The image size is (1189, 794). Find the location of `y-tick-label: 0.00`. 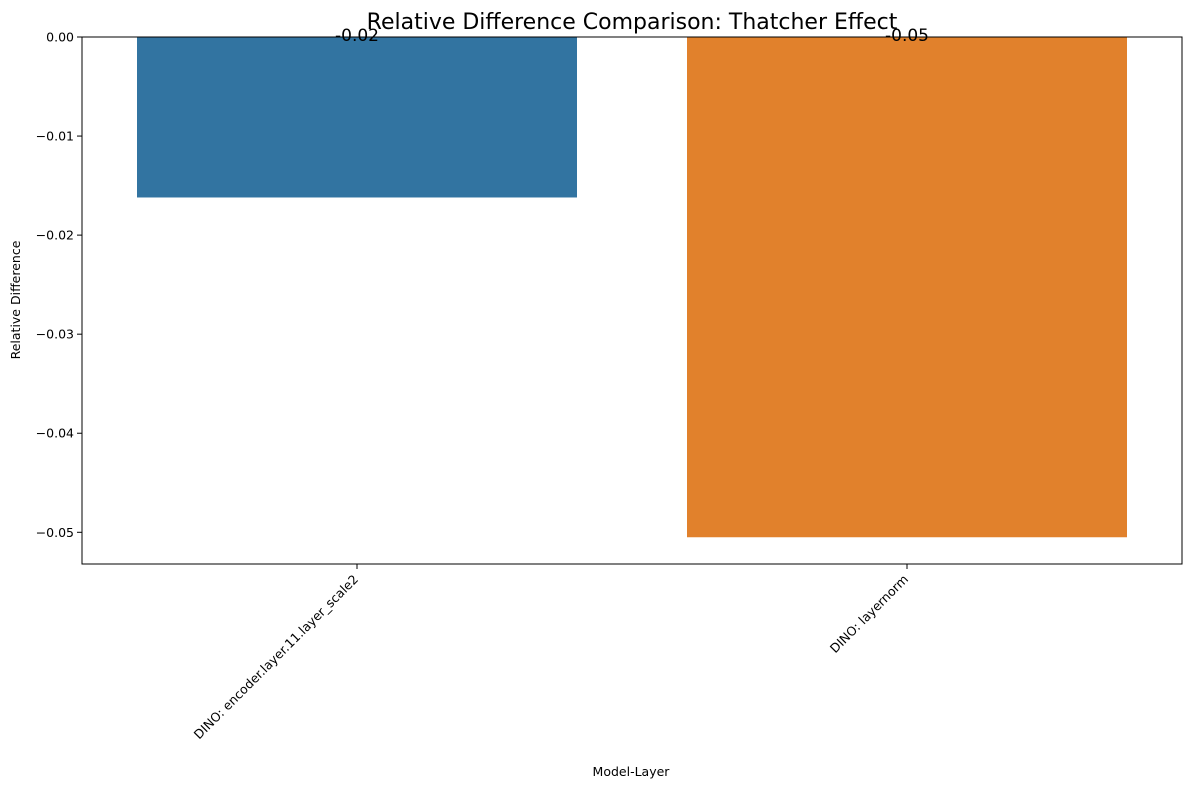

y-tick-label: 0.00 is located at coordinates (60, 37).